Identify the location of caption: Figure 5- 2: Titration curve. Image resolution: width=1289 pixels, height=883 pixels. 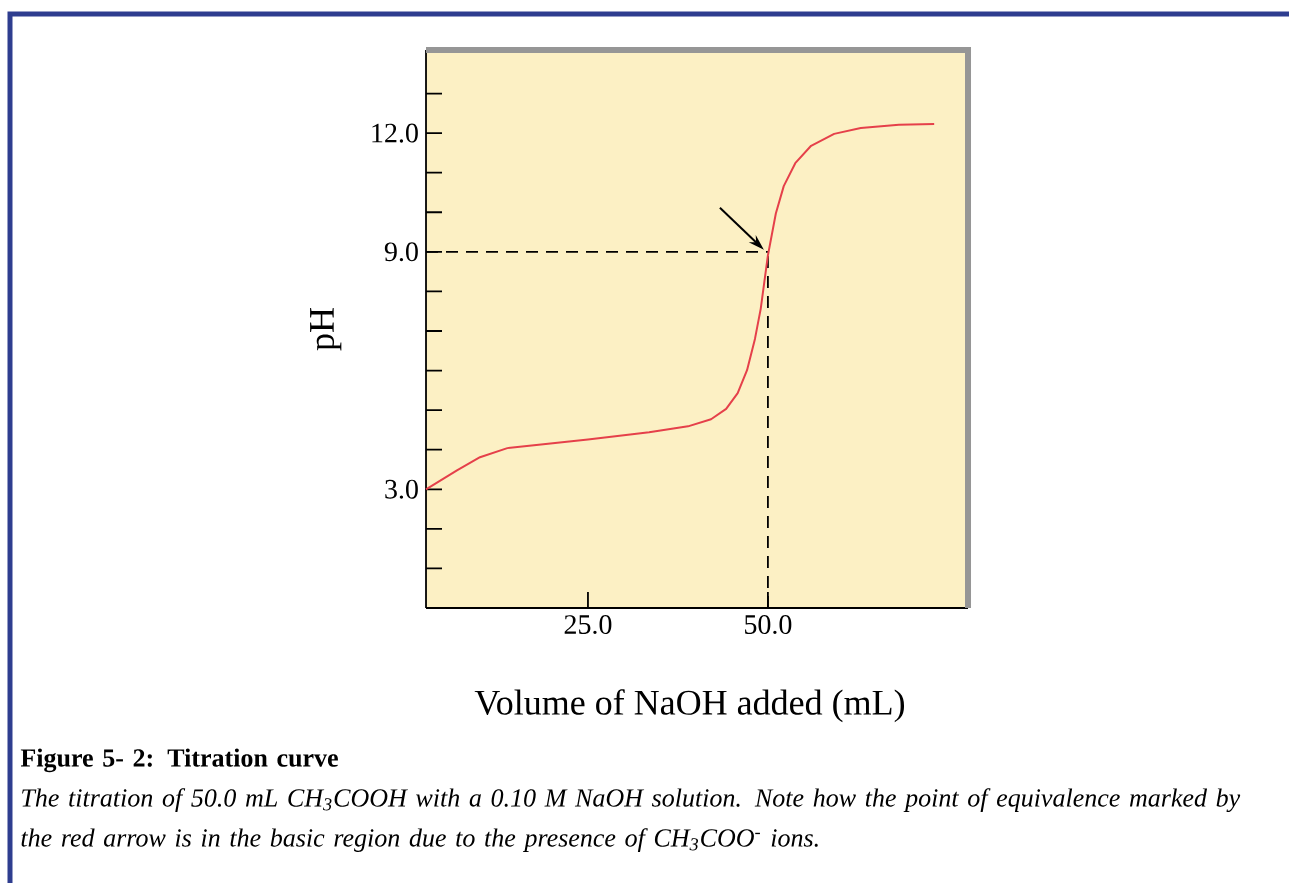
(179, 760).